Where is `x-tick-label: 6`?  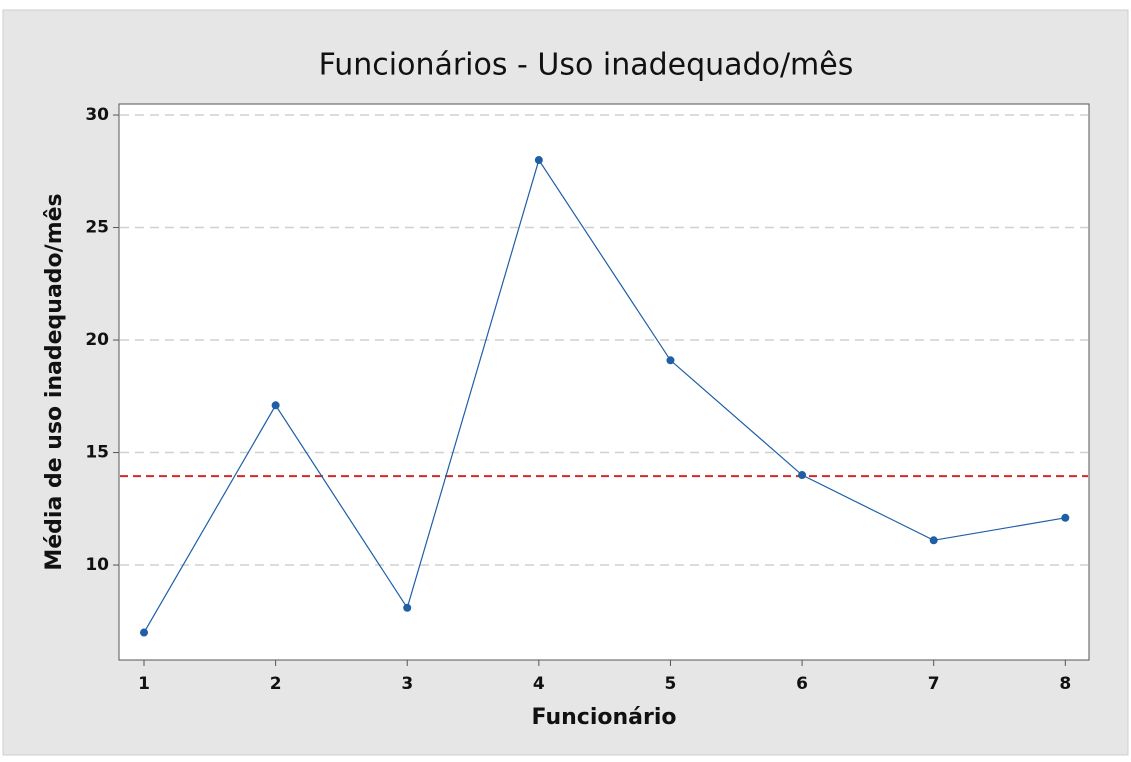
x-tick-label: 6 is located at coordinates (802, 684).